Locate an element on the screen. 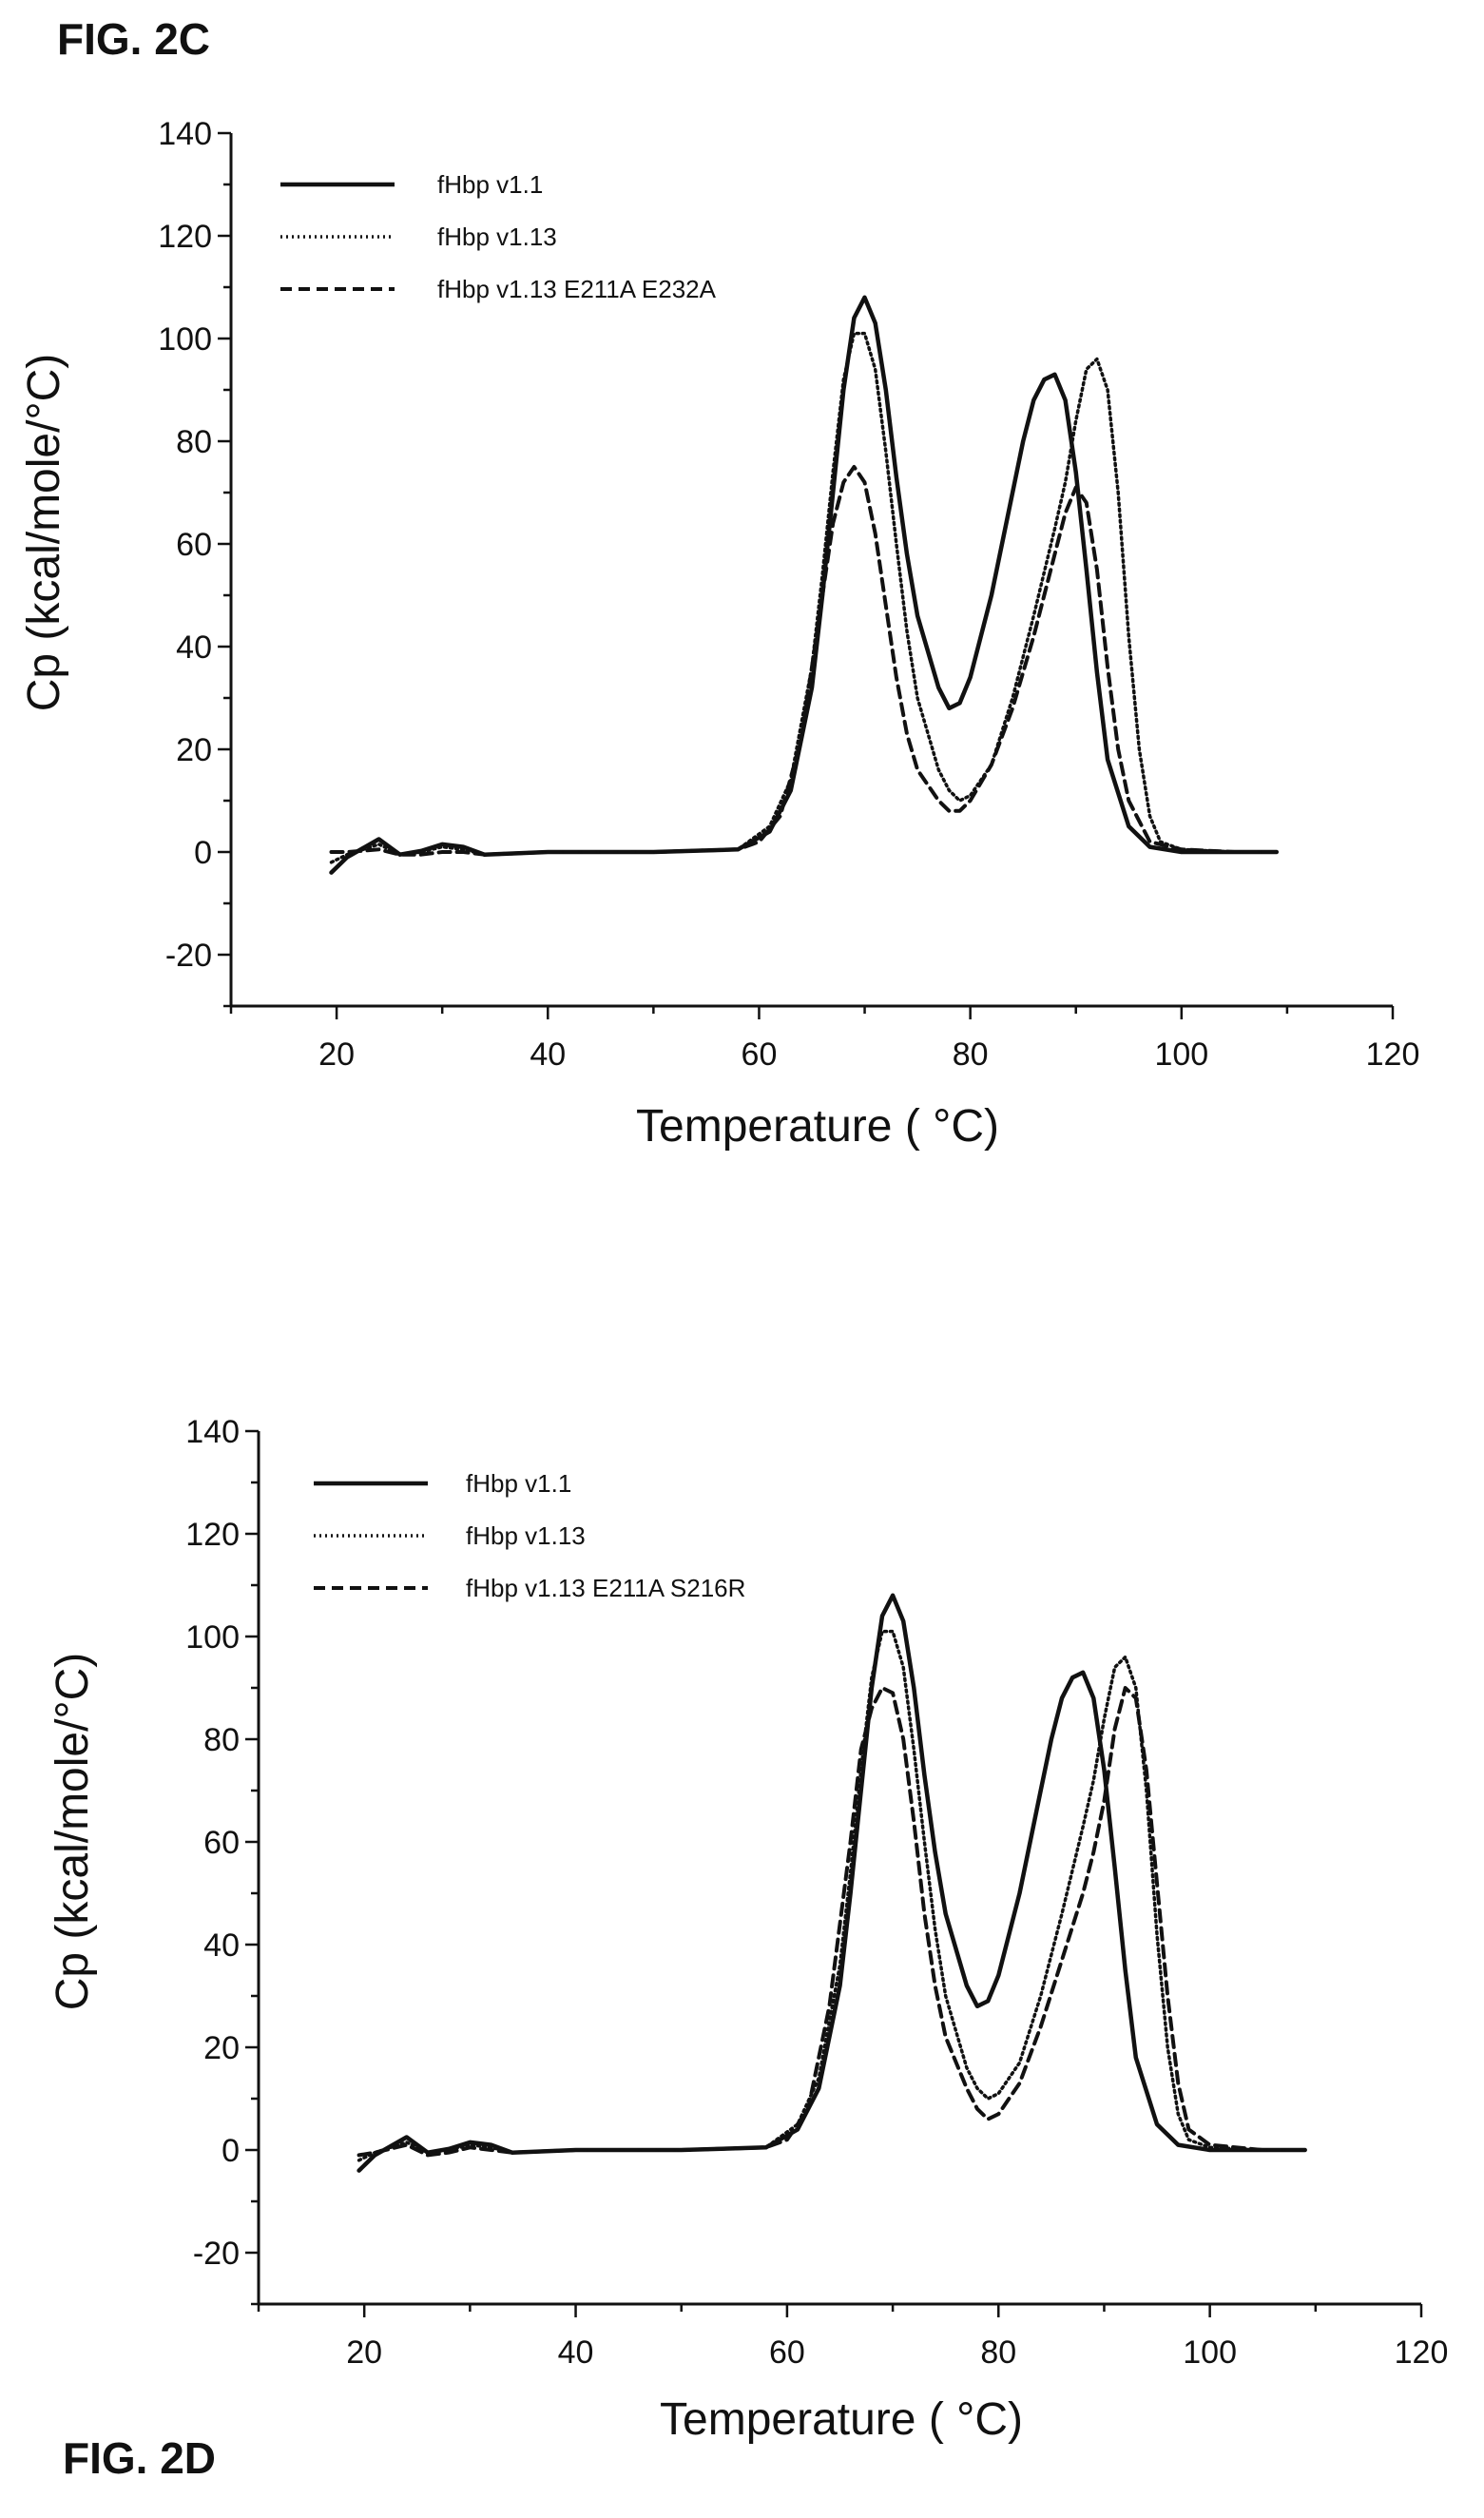 This screenshot has width=1484, height=2518. figure-label-2d: FIG. 2D is located at coordinates (140, 2458).